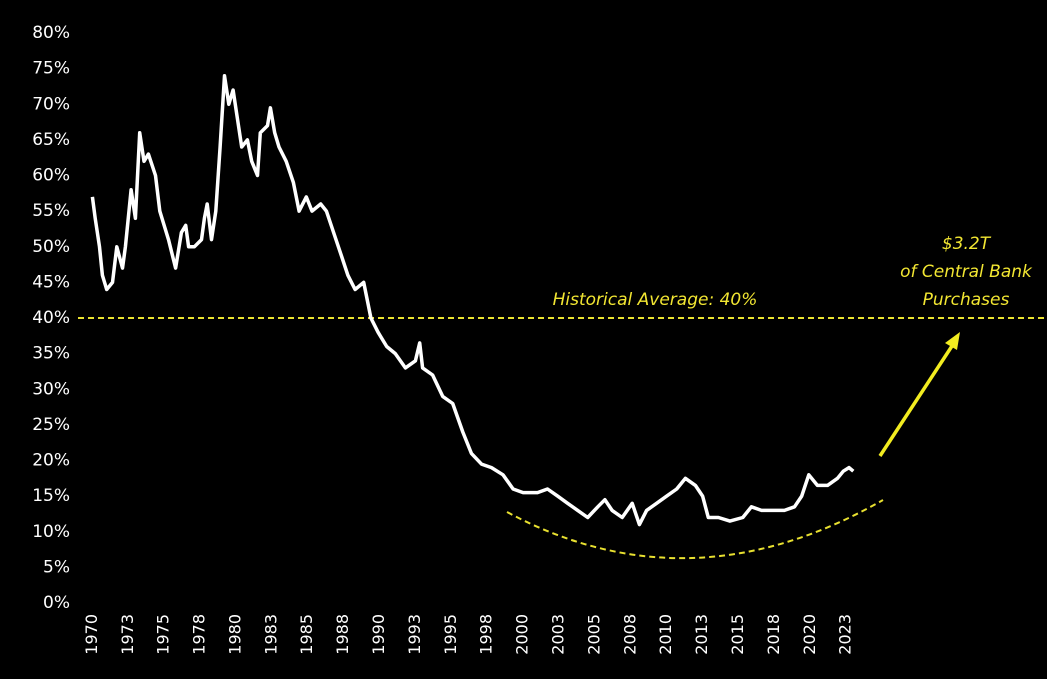  I want to click on y-tick-label: 75%, so click(51, 69).